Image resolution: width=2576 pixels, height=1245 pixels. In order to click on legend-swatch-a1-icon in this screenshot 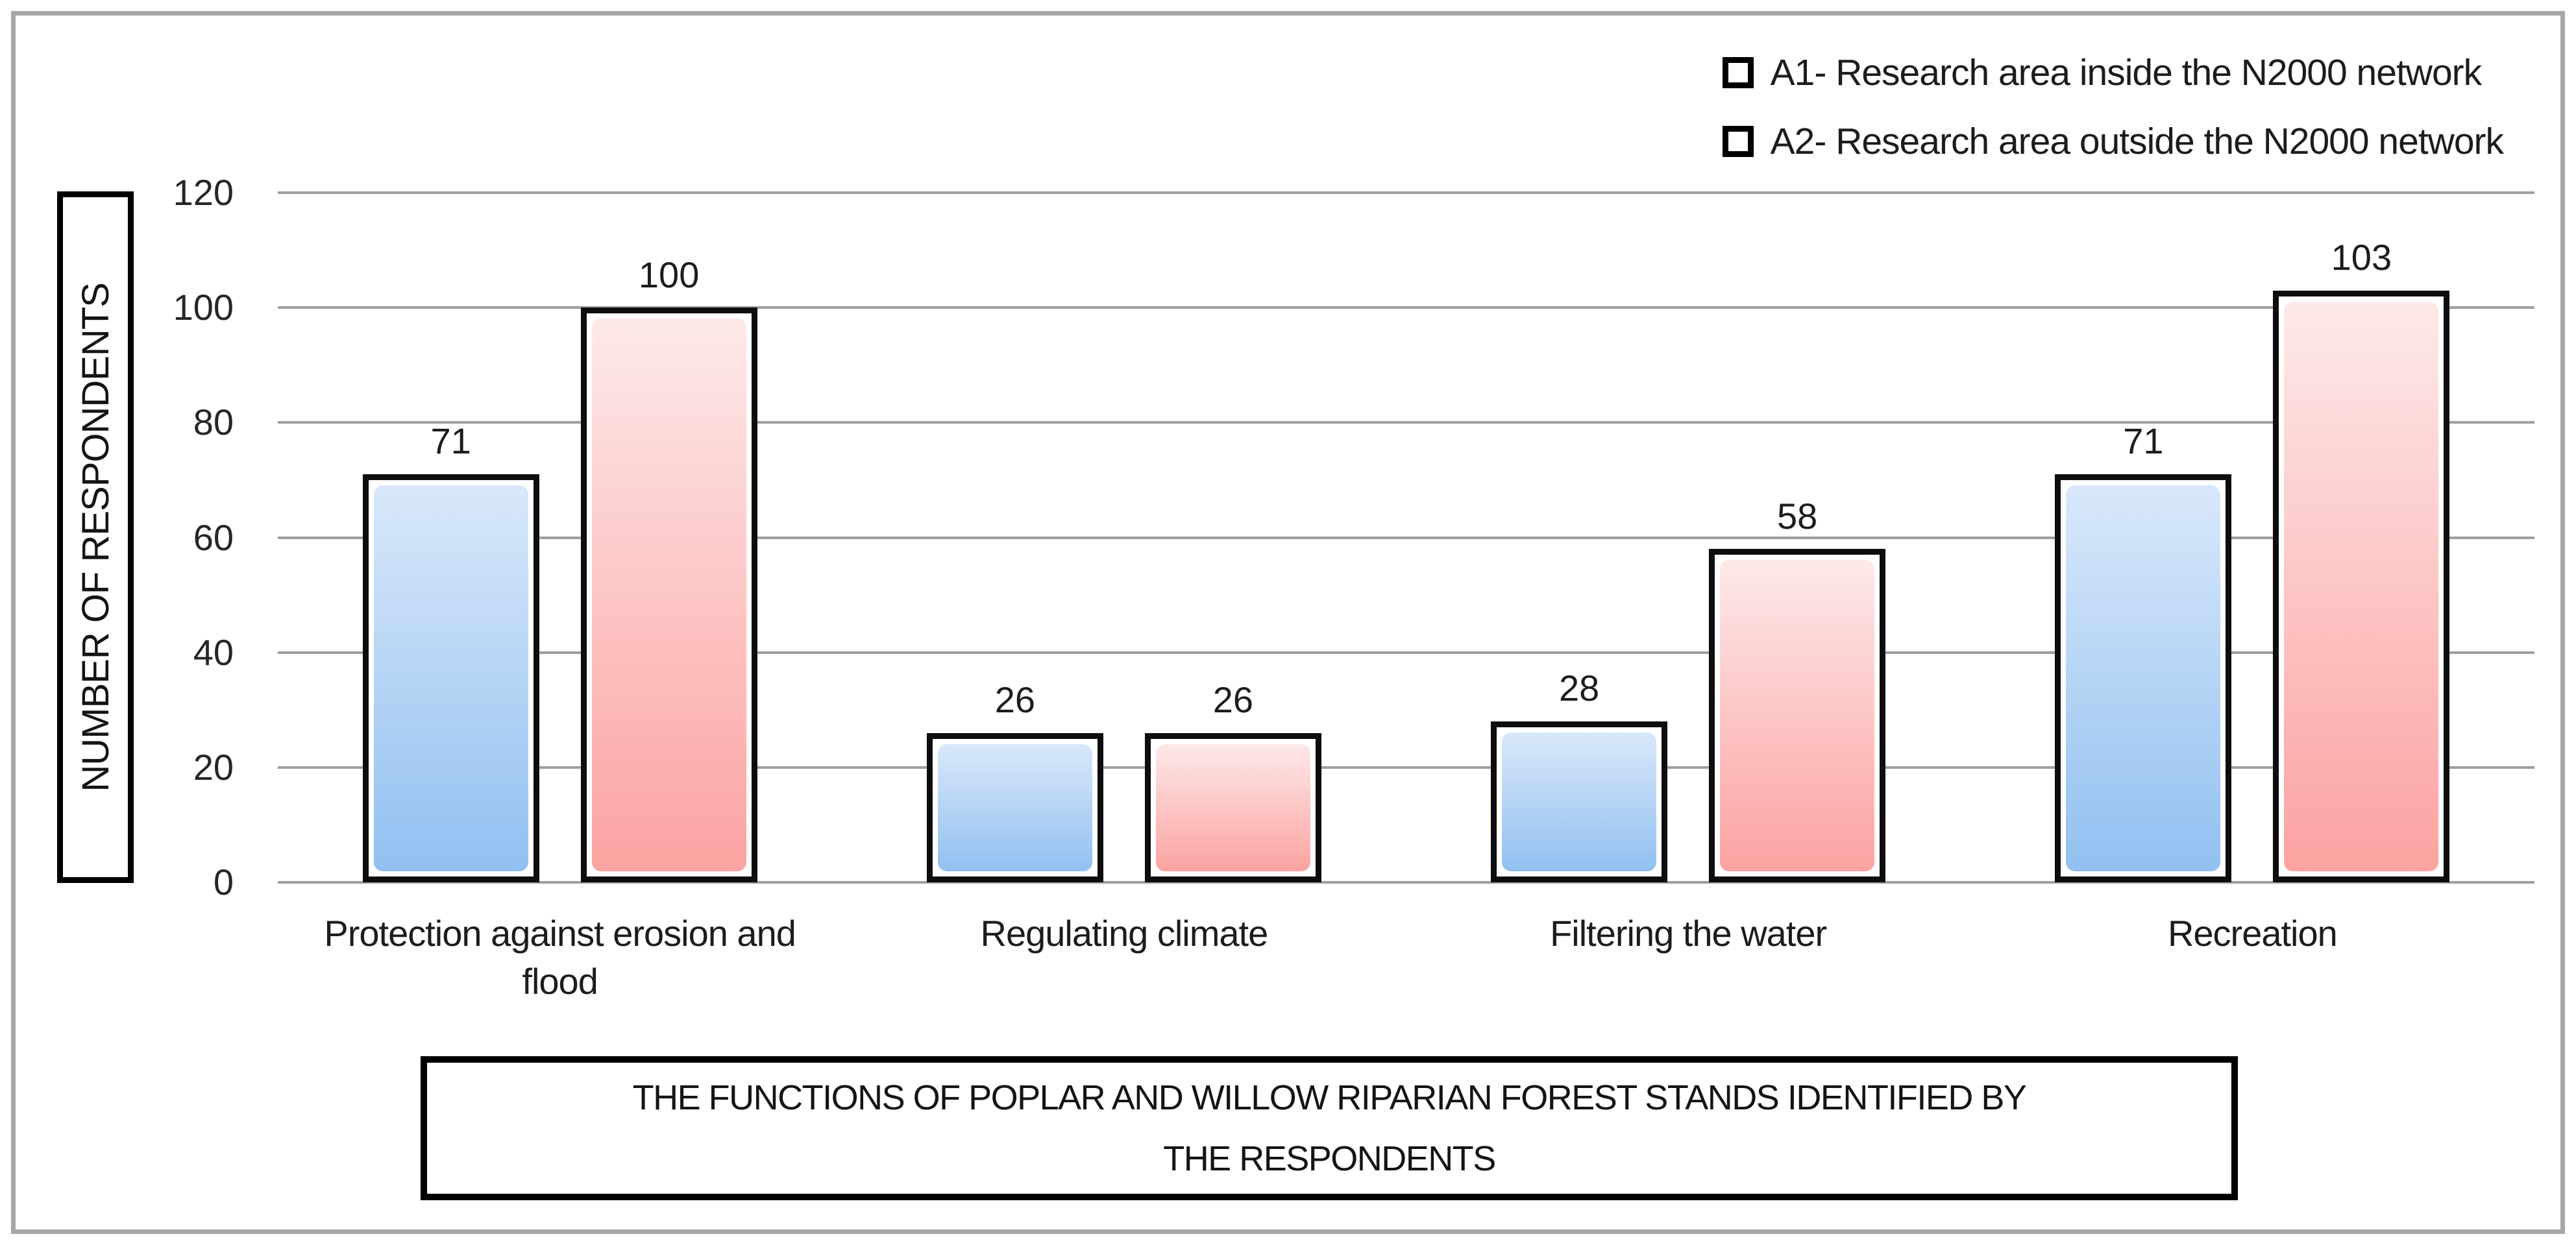, I will do `click(1738, 72)`.